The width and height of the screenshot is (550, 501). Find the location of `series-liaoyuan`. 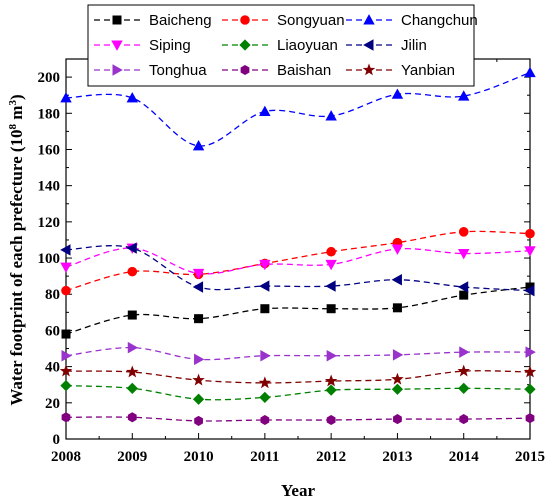

series-liaoyuan is located at coordinates (298, 392).